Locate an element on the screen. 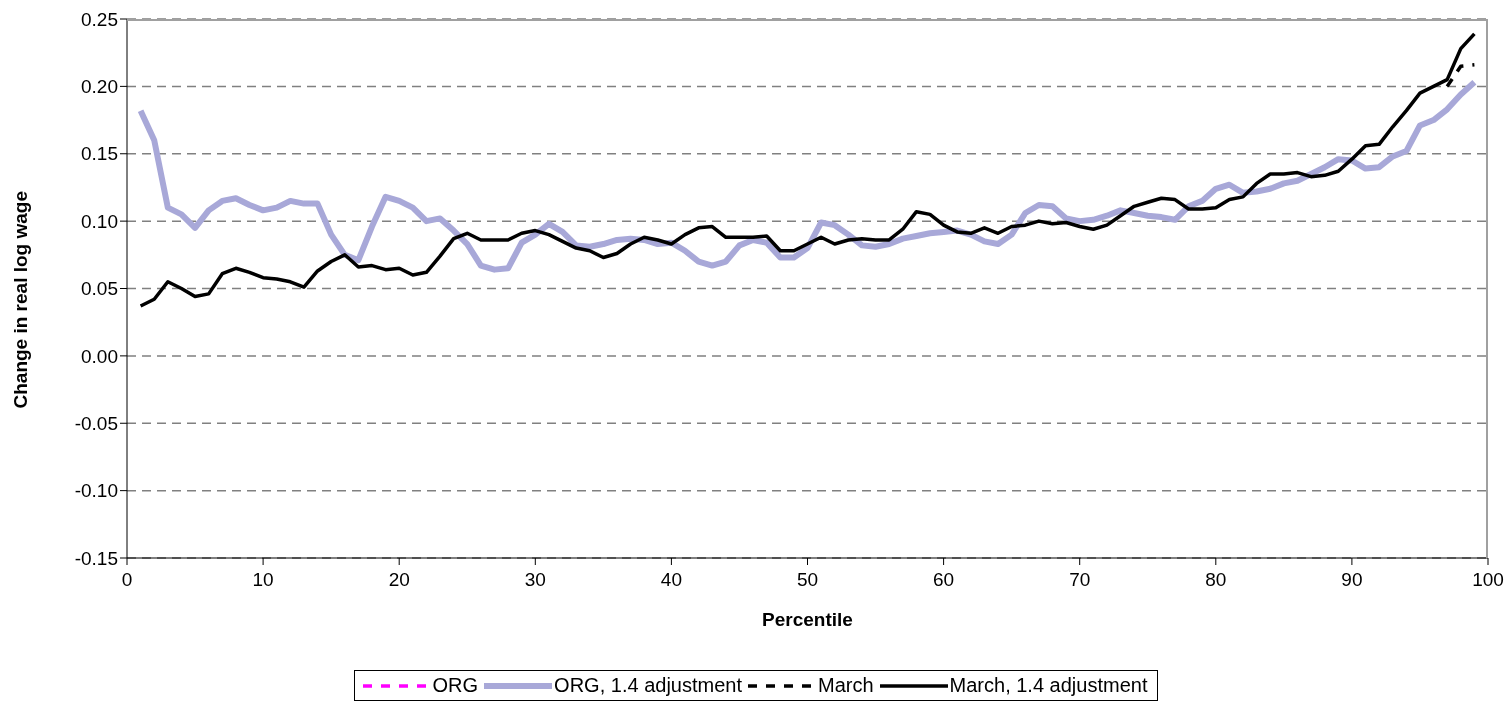  x-tick-label: 60 is located at coordinates (944, 580).